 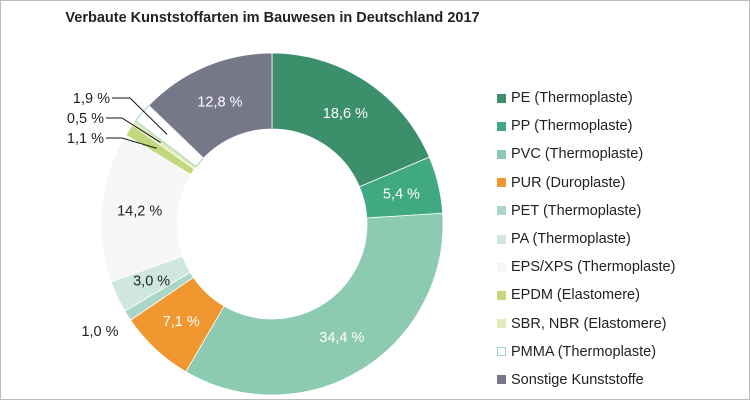 I want to click on legend-label: EPDM (Elastomere), so click(x=575, y=295).